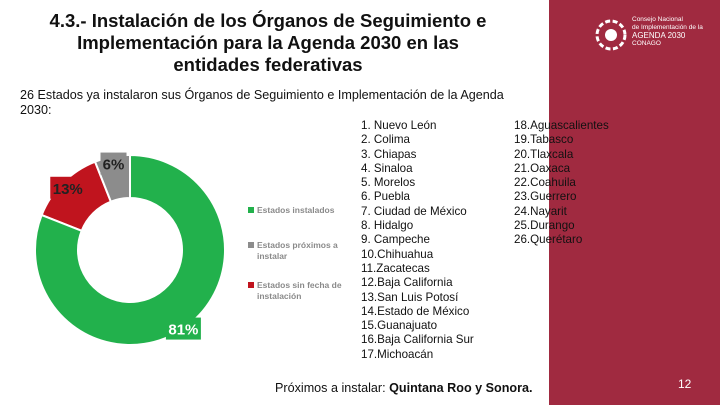  Describe the element at coordinates (646, 43) in the screenshot. I see `logo-line-4: CONAGO` at that location.